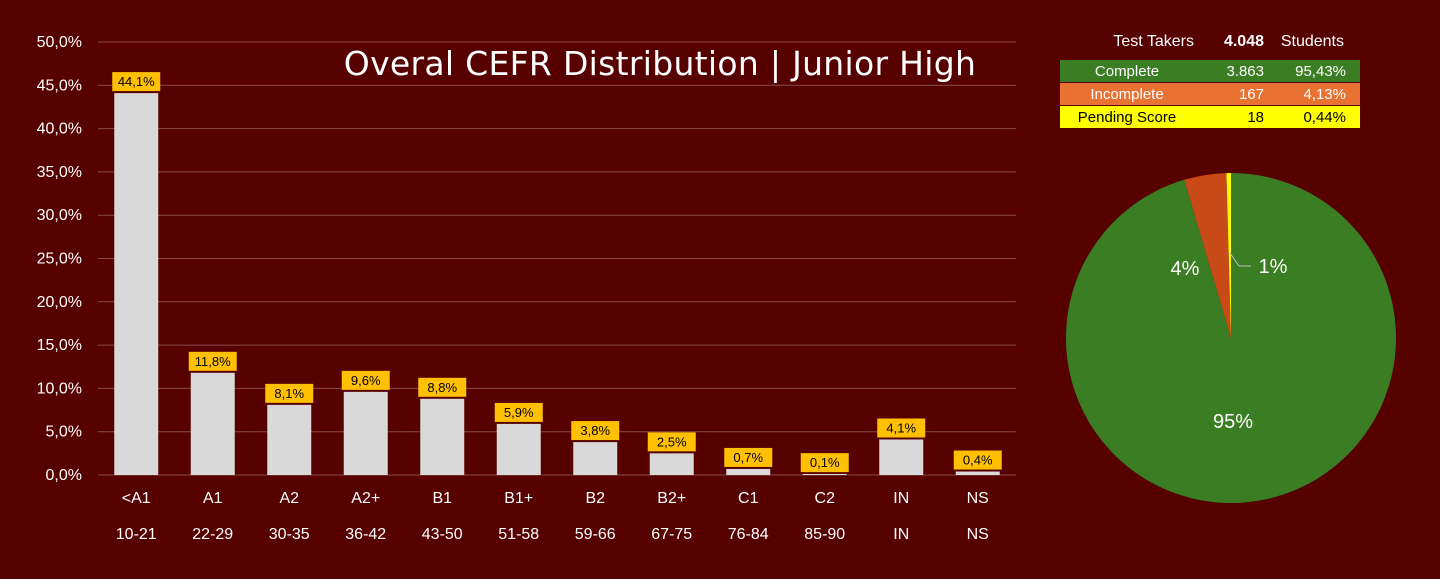 The image size is (1440, 579). What do you see at coordinates (1210, 94) in the screenshot?
I see `stats-row-incomplete: Incomplete 167 4,13%` at bounding box center [1210, 94].